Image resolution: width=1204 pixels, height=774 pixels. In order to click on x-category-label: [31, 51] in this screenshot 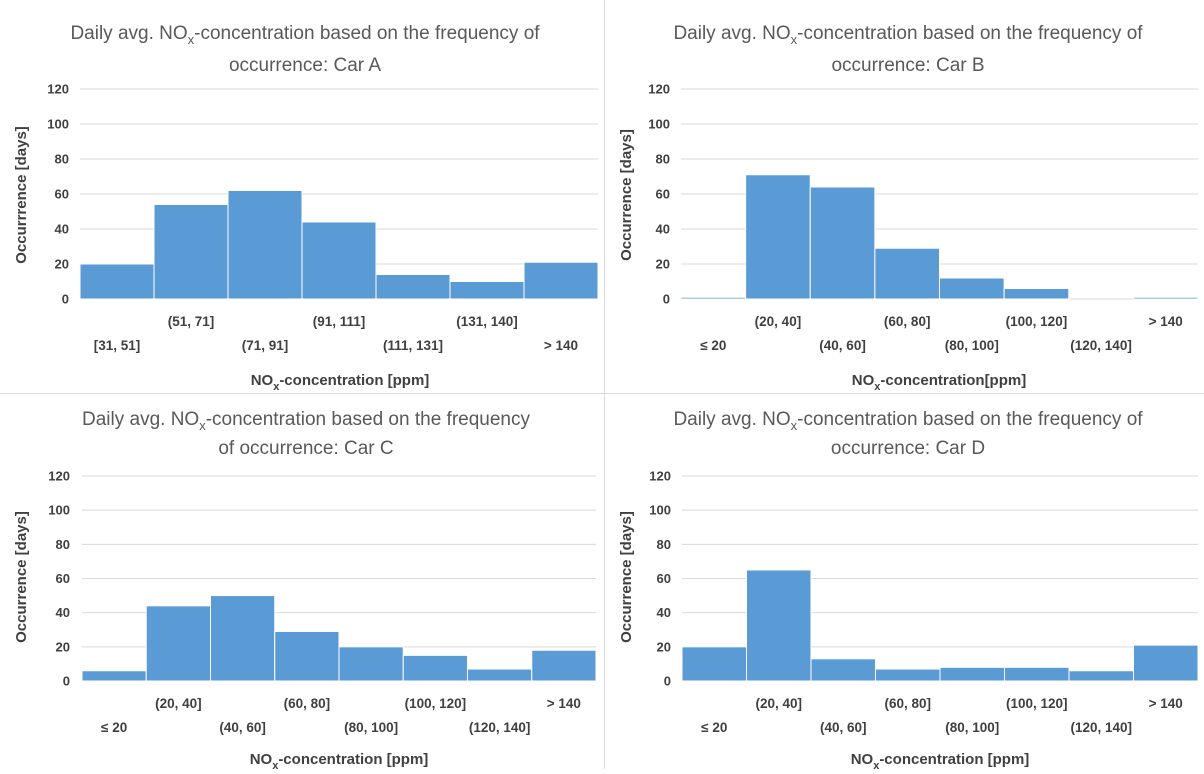, I will do `click(117, 345)`.